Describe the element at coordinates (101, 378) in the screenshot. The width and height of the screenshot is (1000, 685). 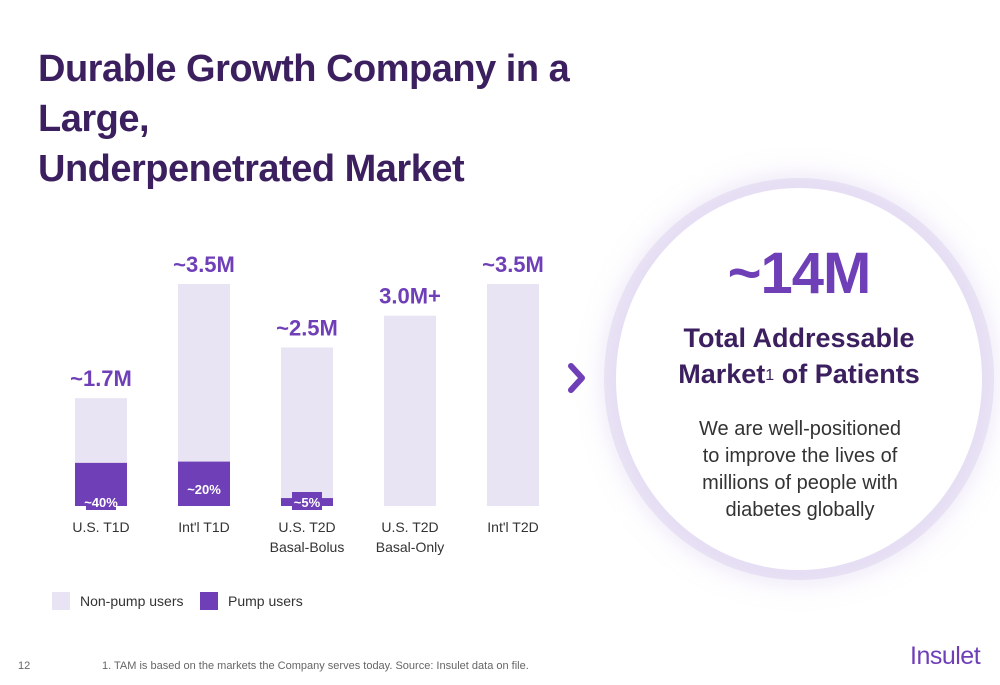
I see `bar-total-label: ~1.7M` at that location.